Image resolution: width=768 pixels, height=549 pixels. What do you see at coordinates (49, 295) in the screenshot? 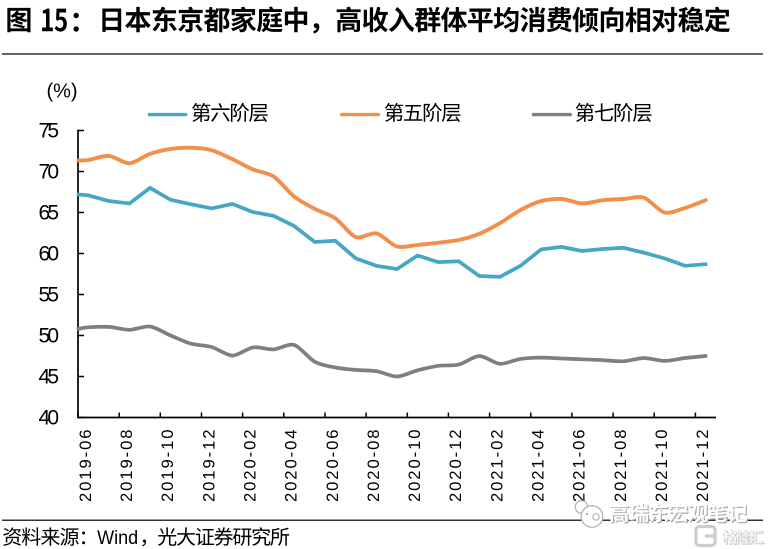
I see `svg-text: 55` at bounding box center [49, 295].